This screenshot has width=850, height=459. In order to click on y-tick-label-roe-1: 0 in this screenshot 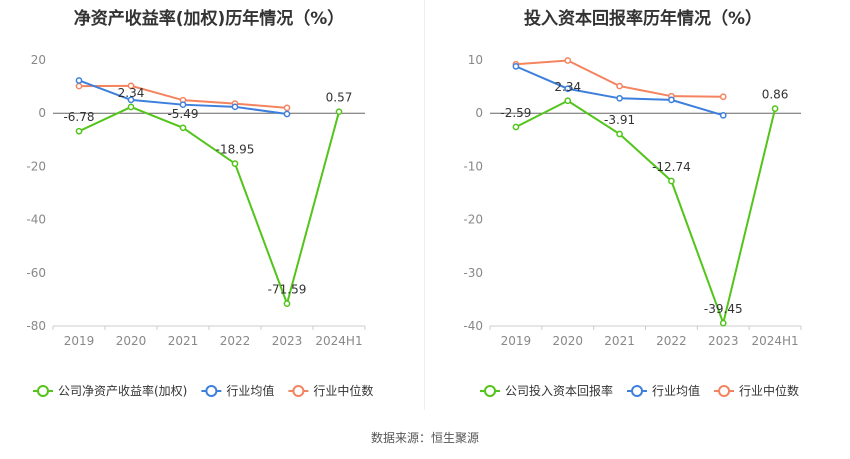, I will do `click(42, 113)`.